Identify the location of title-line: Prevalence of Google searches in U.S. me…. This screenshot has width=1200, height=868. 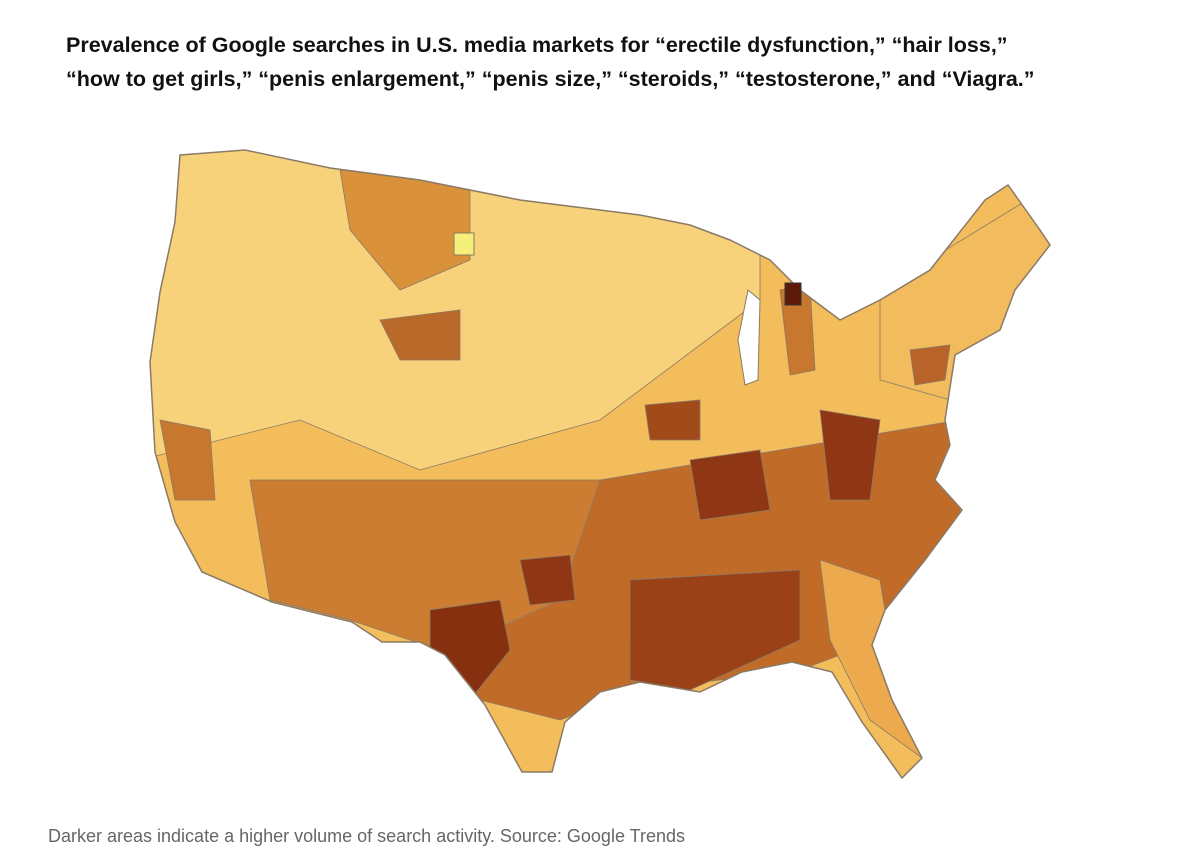
(537, 45).